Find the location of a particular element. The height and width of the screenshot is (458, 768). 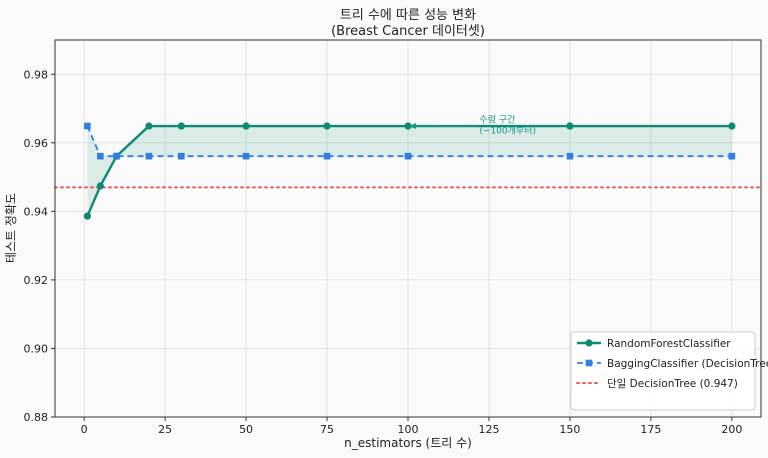

legend-items is located at coordinates (589, 361).